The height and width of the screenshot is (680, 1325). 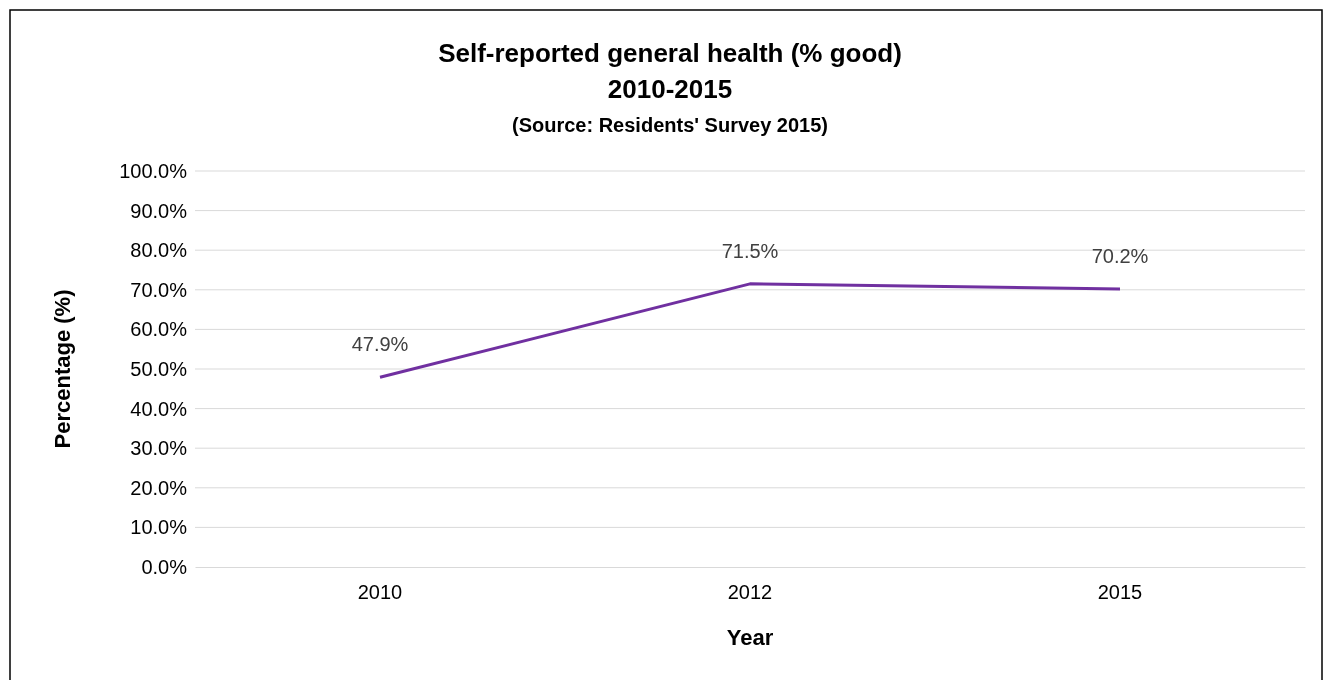 What do you see at coordinates (750, 637) in the screenshot?
I see `x-axis-title: Year` at bounding box center [750, 637].